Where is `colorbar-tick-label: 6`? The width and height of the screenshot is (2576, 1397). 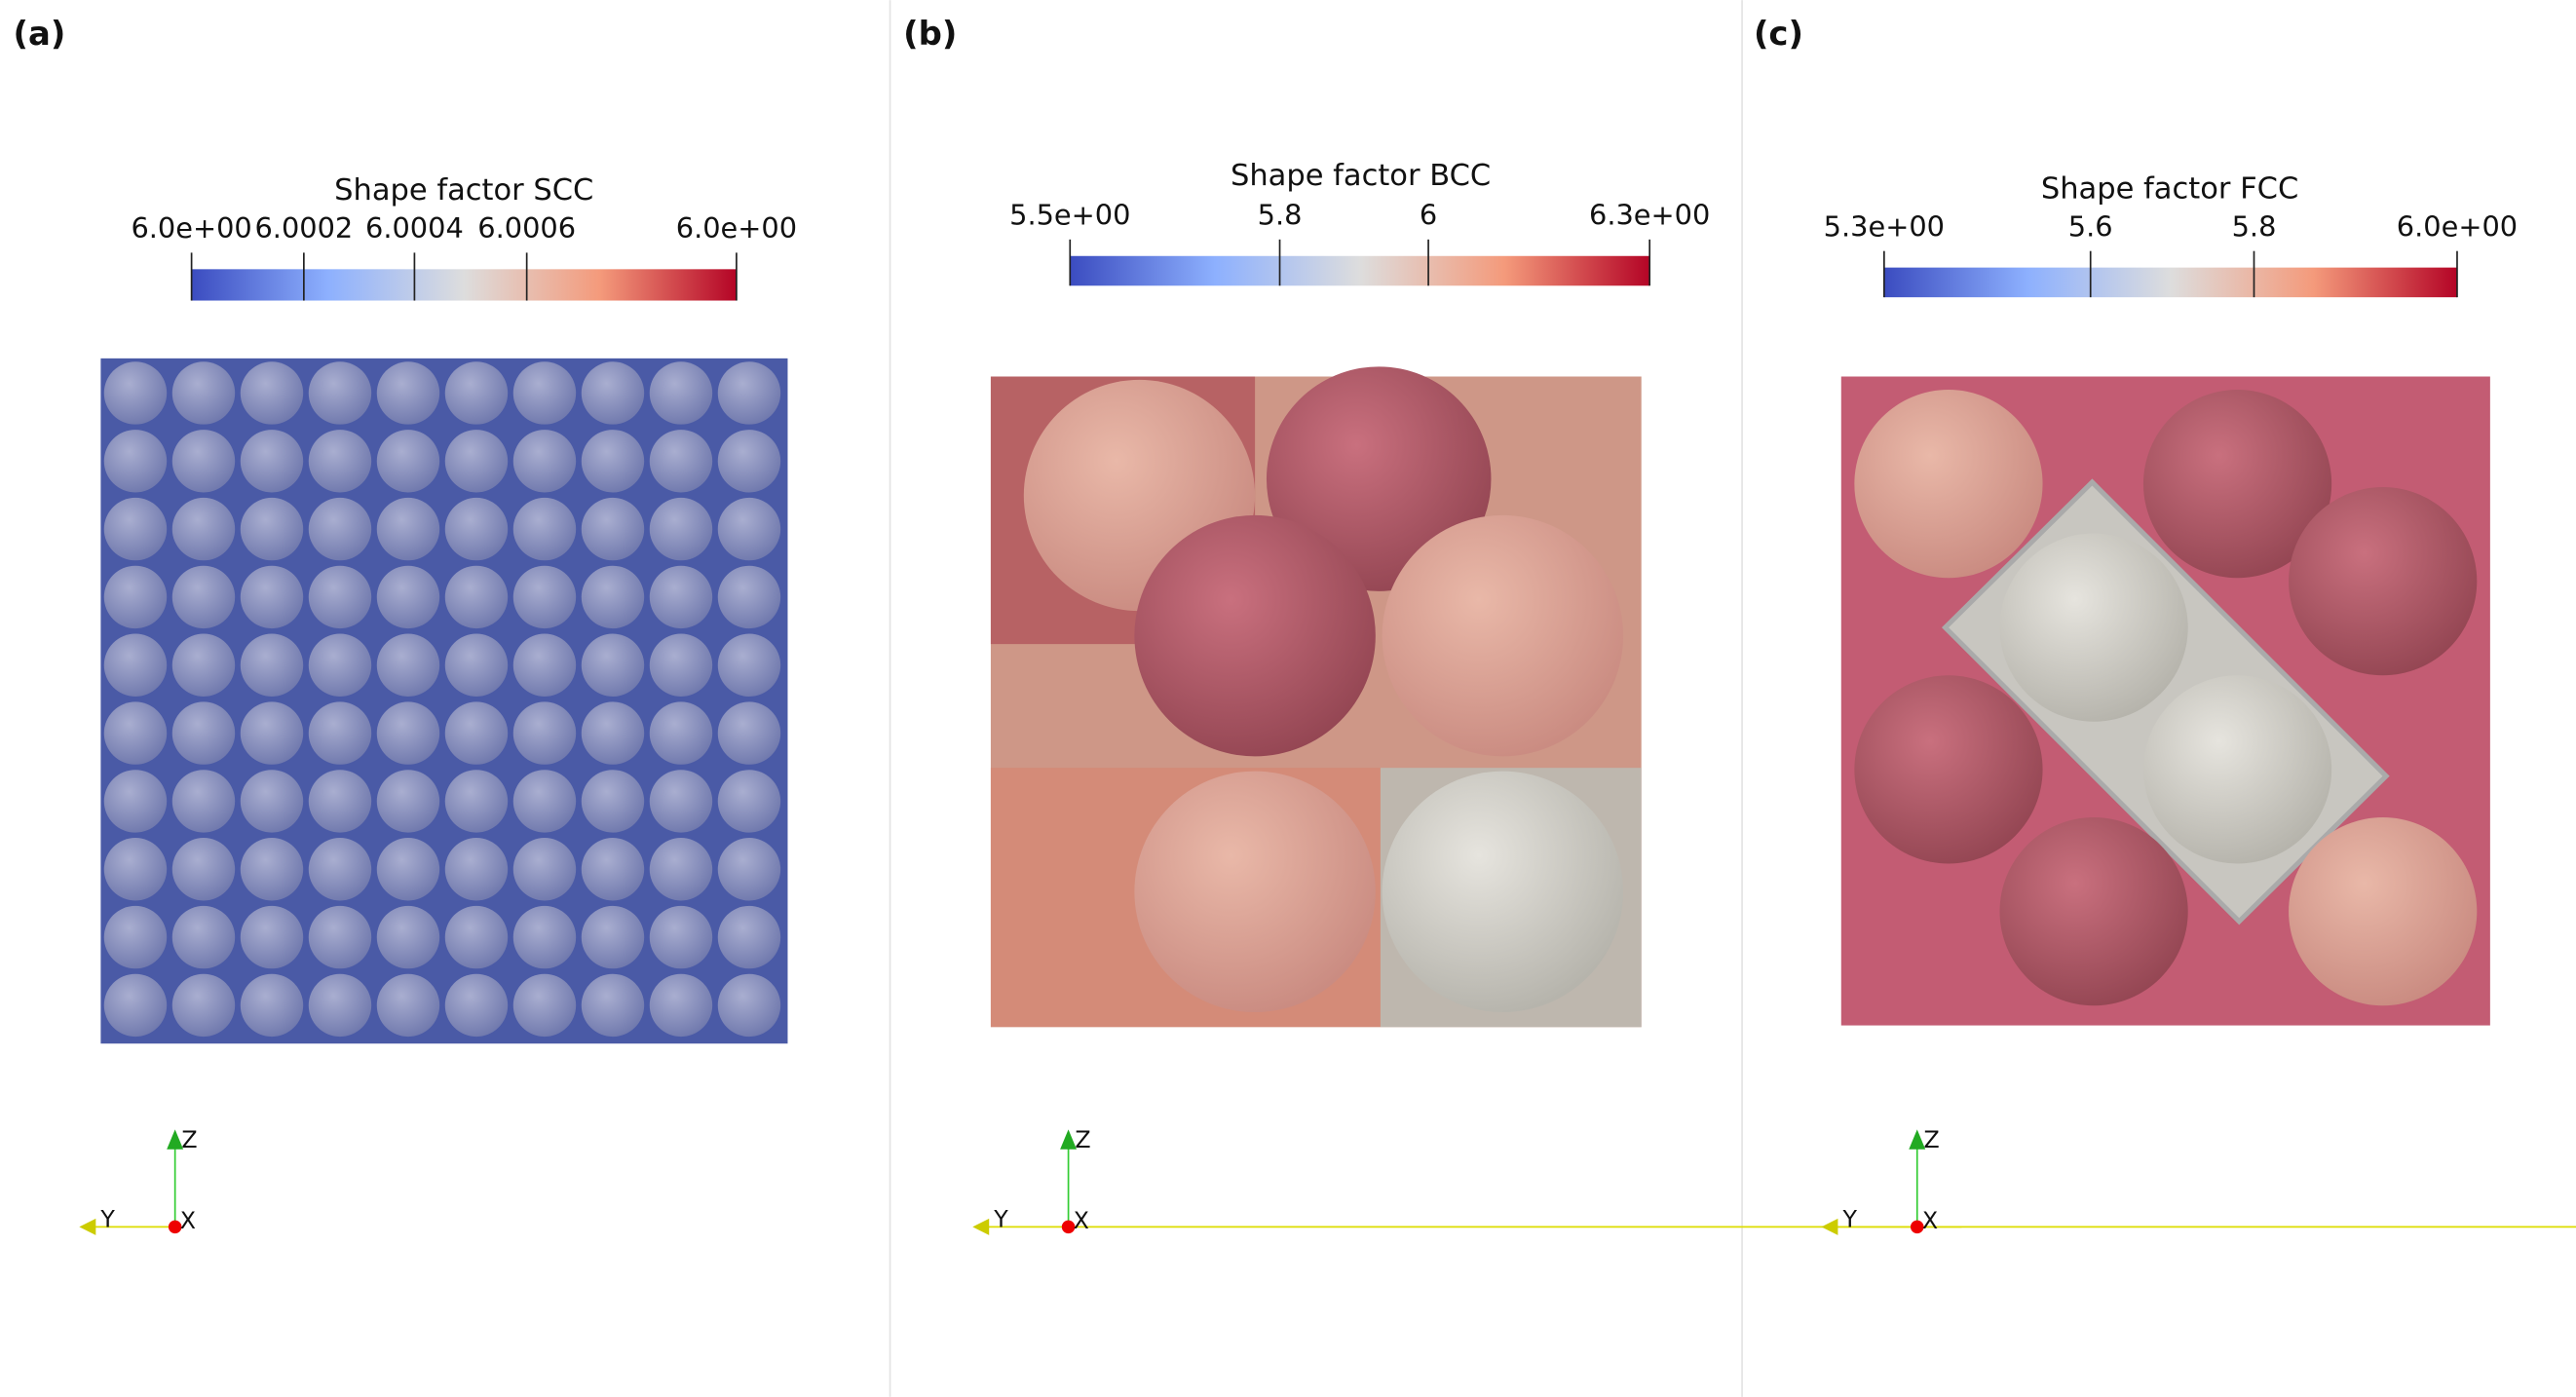 colorbar-tick-label: 6 is located at coordinates (1428, 215).